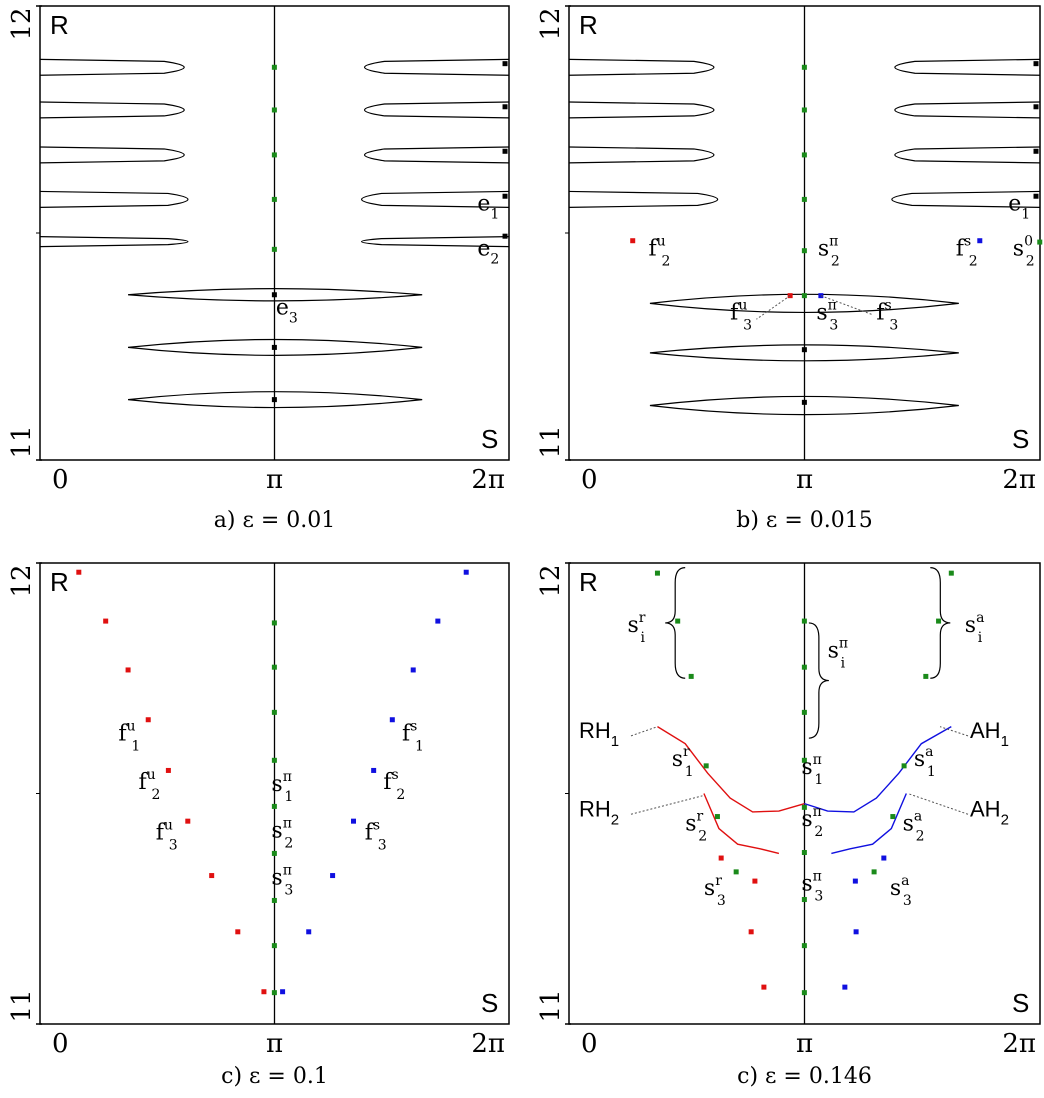 This screenshot has height=1098, width=1044. I want to click on point-label: sr i, so click(636, 628).